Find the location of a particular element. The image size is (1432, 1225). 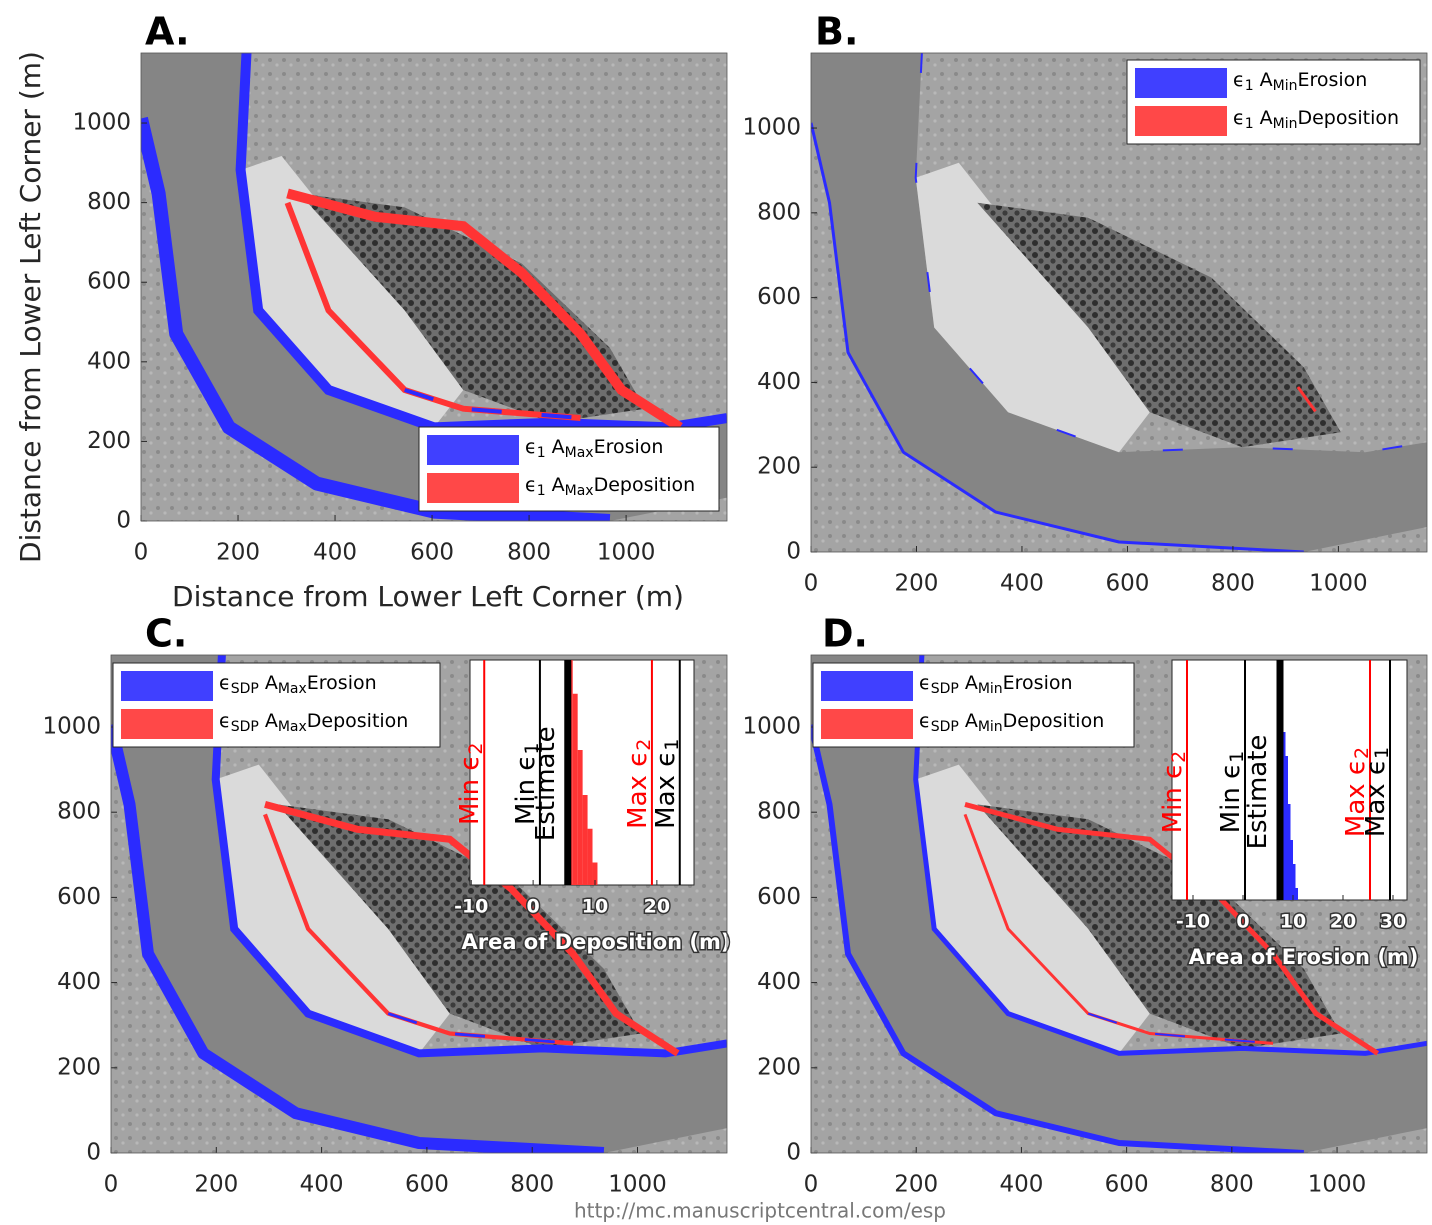

inset-x-label: Area of Erosion (m) is located at coordinates (1304, 957).